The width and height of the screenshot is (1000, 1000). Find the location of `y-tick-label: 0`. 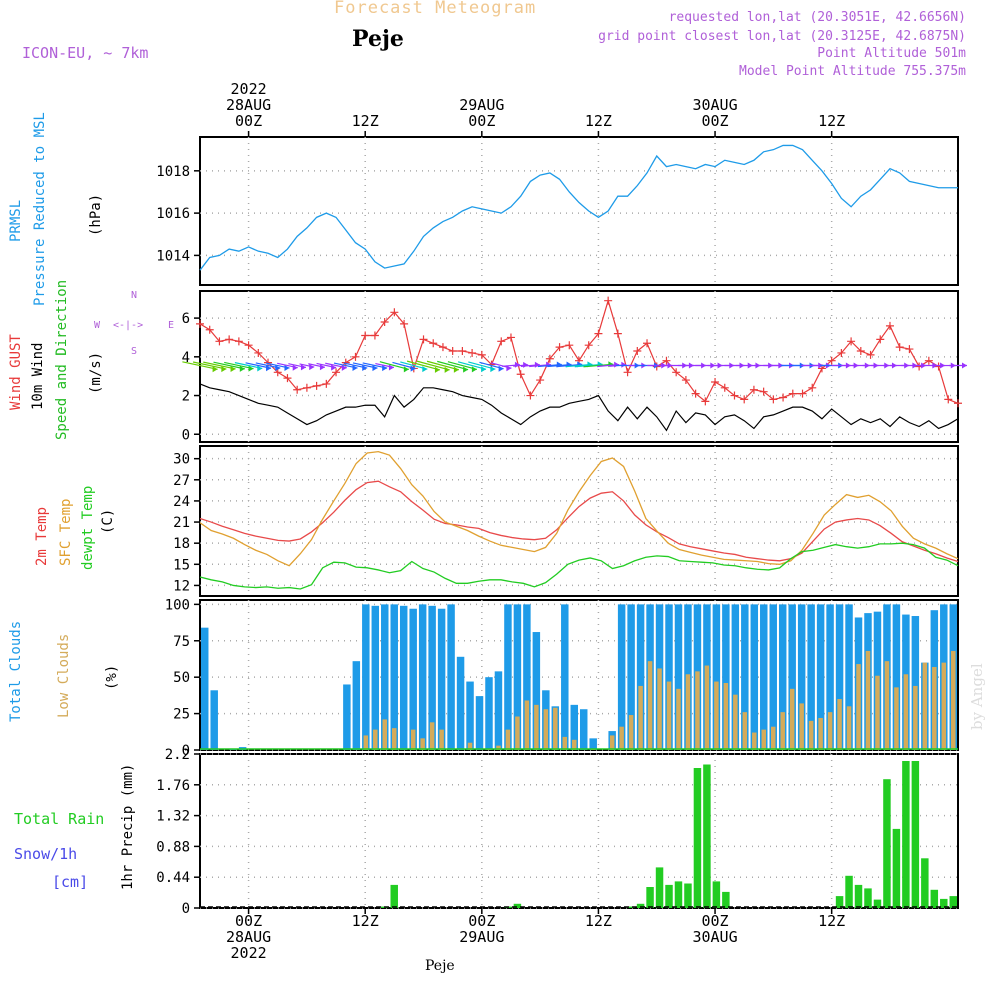

y-tick-label: 0 is located at coordinates (186, 751).